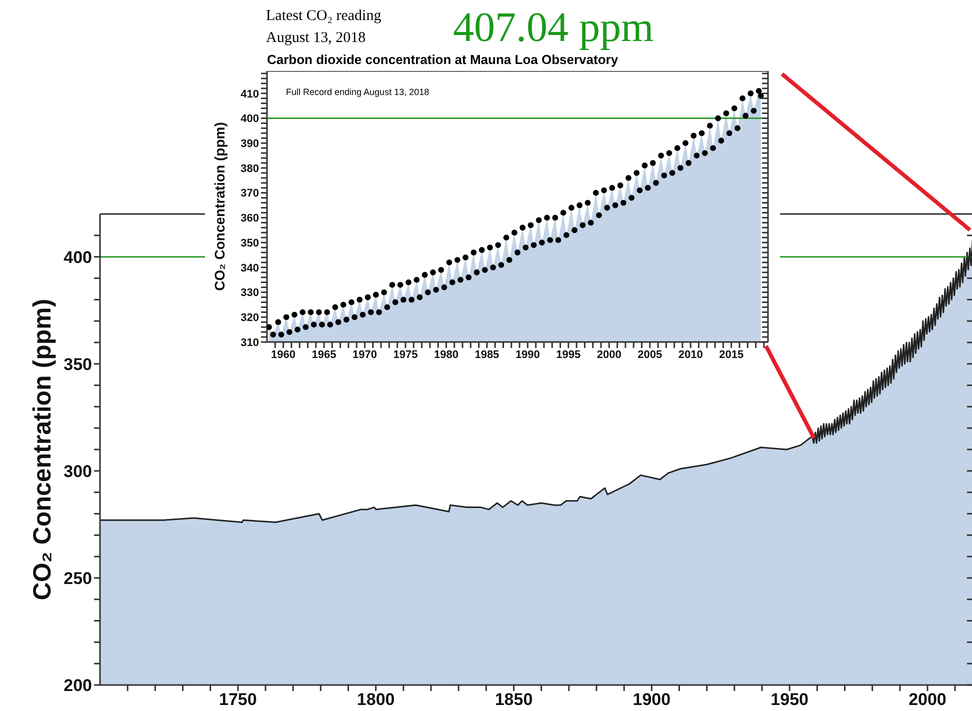 Image resolution: width=972 pixels, height=711 pixels. Describe the element at coordinates (78, 471) in the screenshot. I see `y-tick-label: 300` at that location.